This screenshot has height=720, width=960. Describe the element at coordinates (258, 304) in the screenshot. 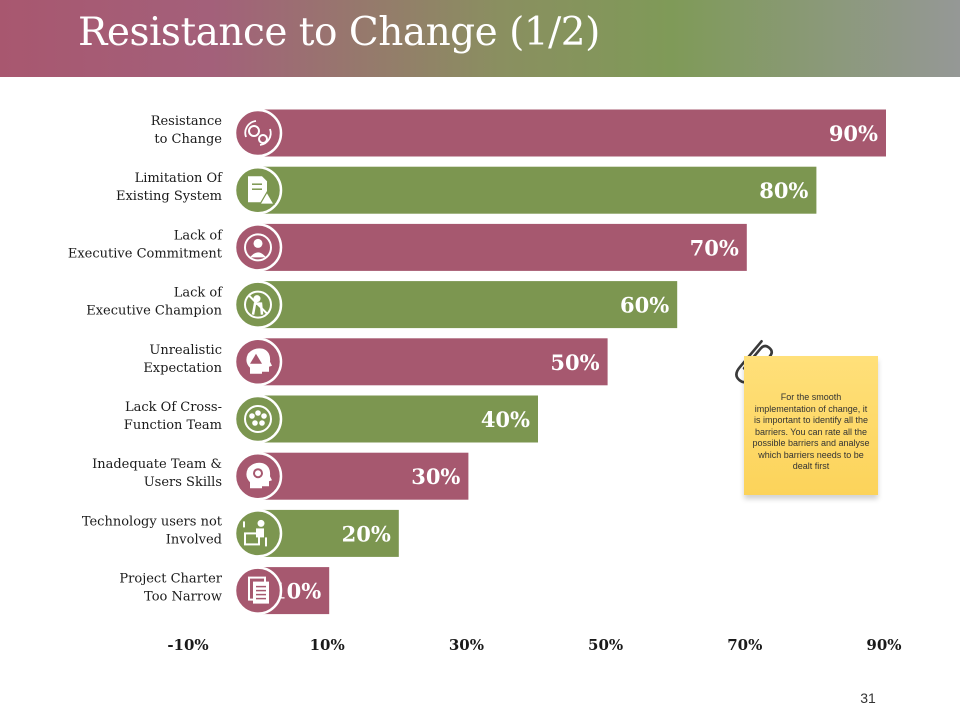

I see `no-person-icon` at that location.